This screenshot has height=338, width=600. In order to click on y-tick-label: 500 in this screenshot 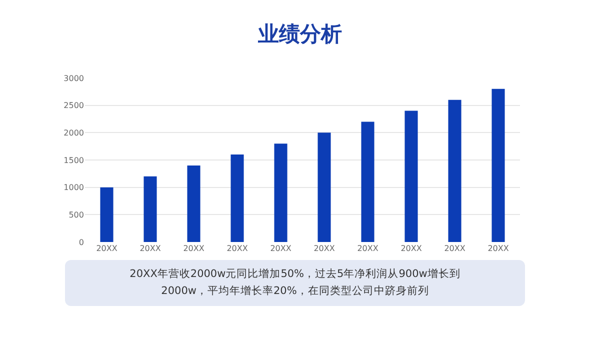, I will do `click(76, 215)`.